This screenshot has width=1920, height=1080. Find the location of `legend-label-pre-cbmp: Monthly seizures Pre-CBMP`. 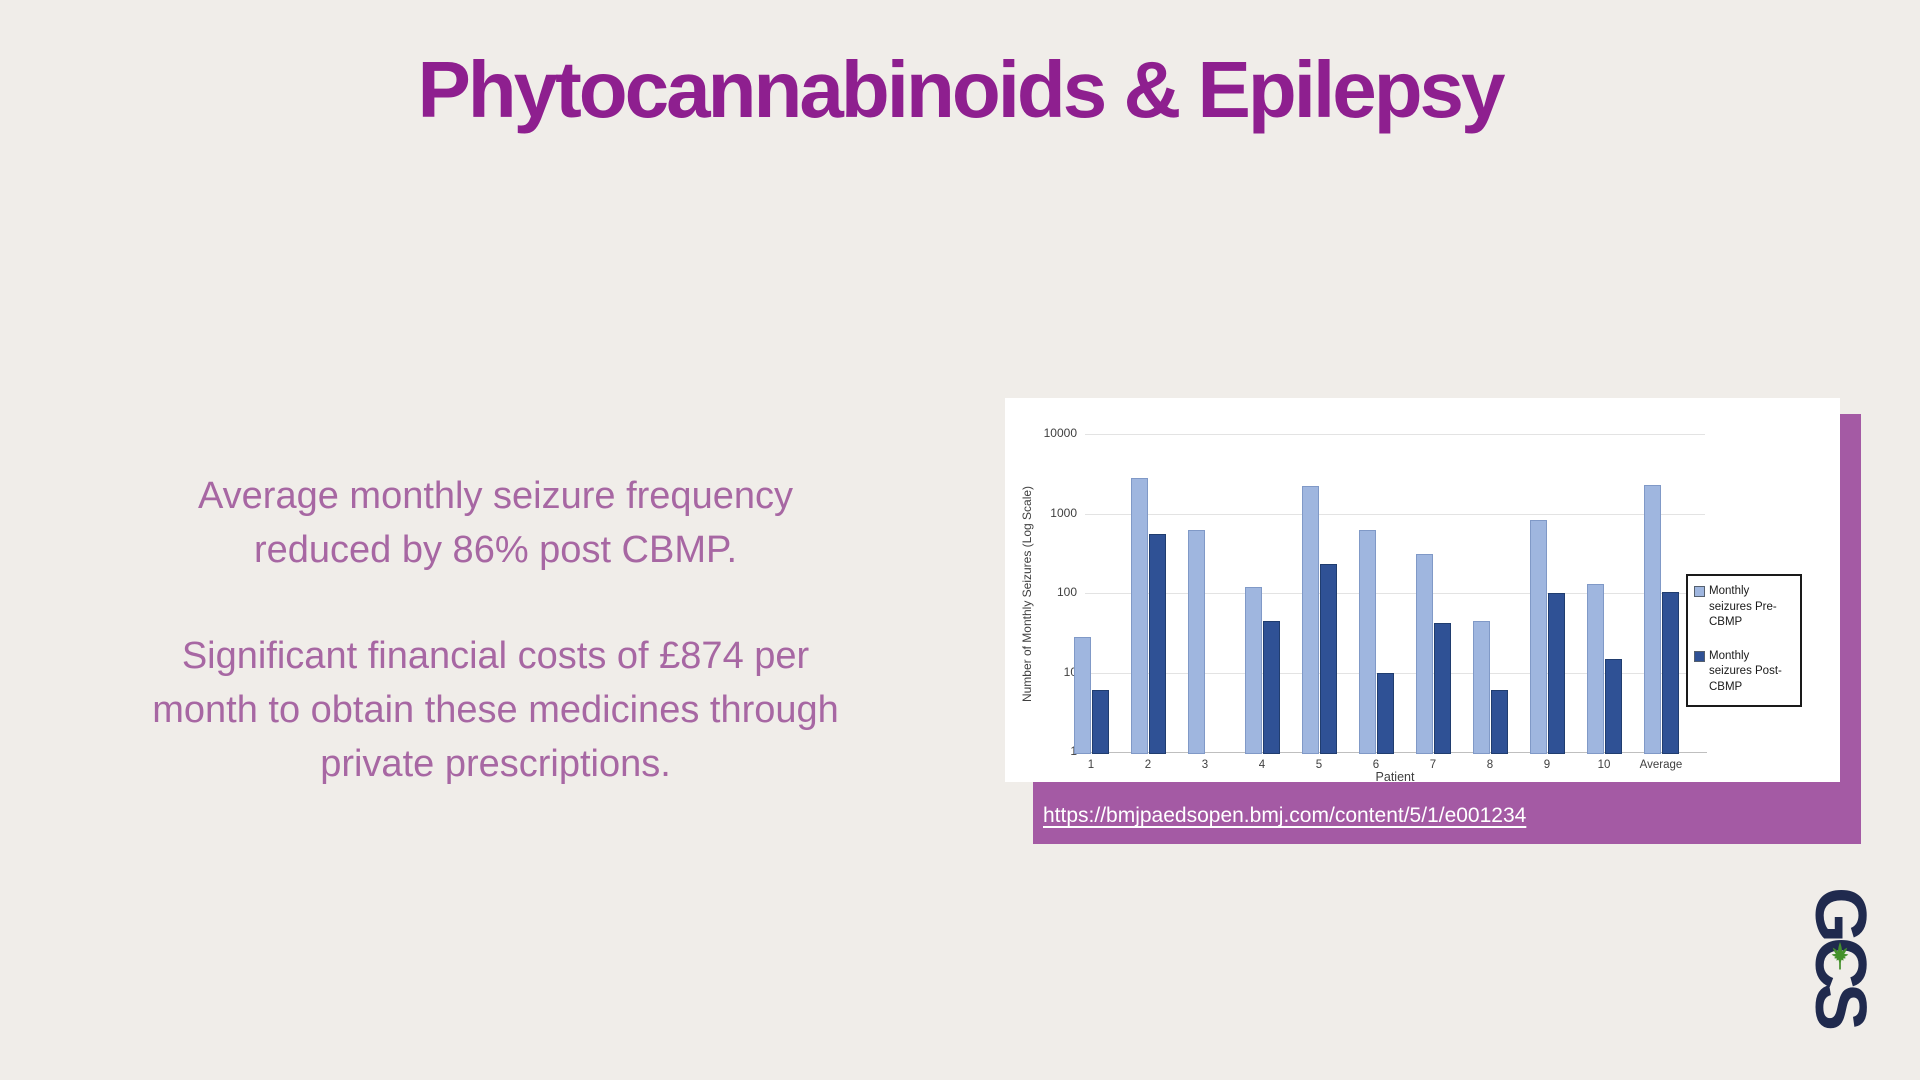

legend-label-pre-cbmp: Monthly seizures Pre-CBMP is located at coordinates (1743, 607).